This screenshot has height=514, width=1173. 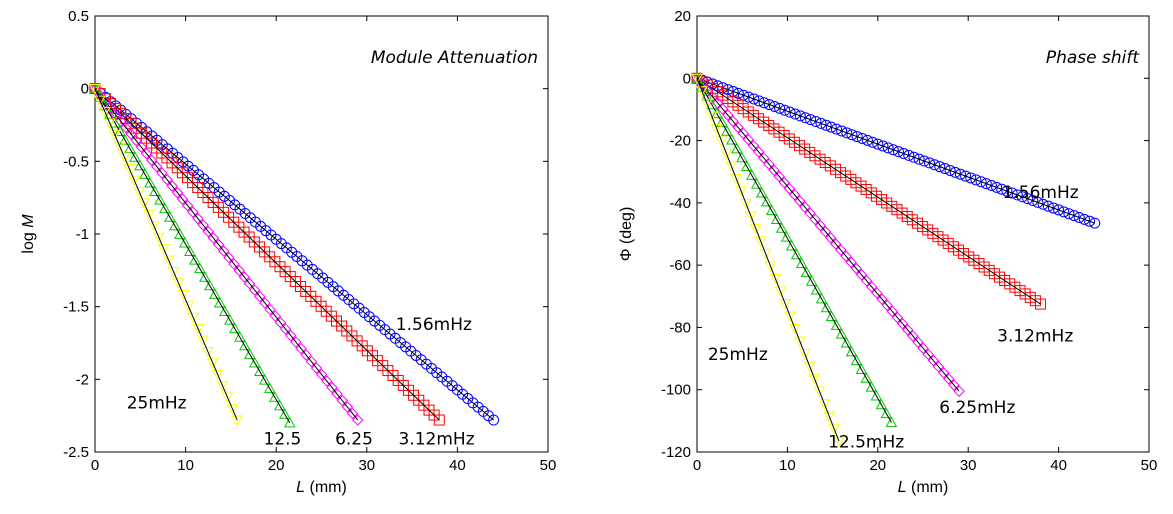 What do you see at coordinates (85, 89) in the screenshot?
I see `y-tick-label: 0` at bounding box center [85, 89].